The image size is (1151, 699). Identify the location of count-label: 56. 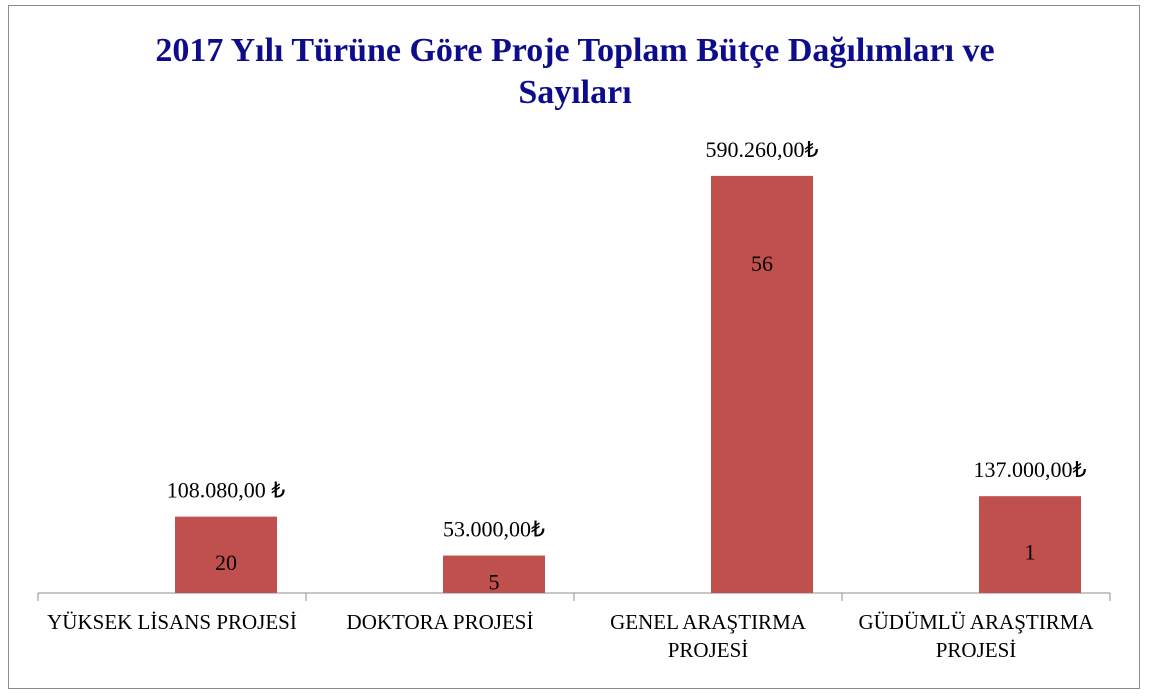
(762, 263).